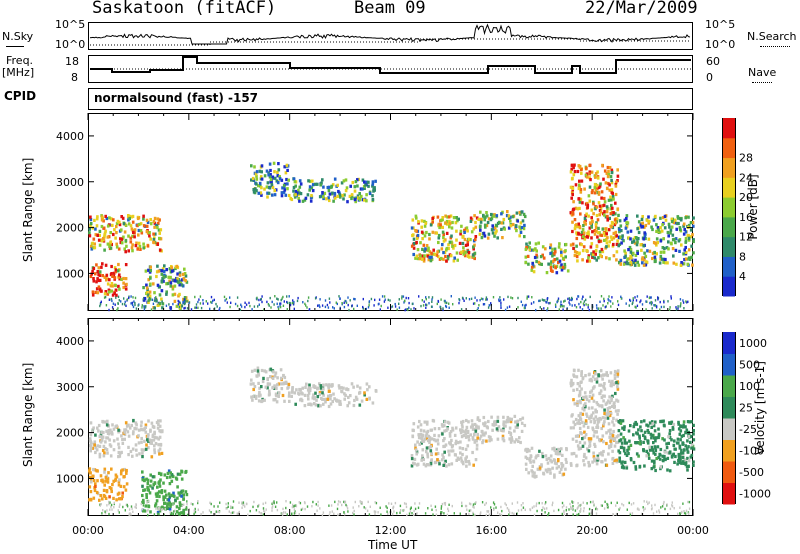  I want to click on xtick-label: 00:00, so click(88, 530).